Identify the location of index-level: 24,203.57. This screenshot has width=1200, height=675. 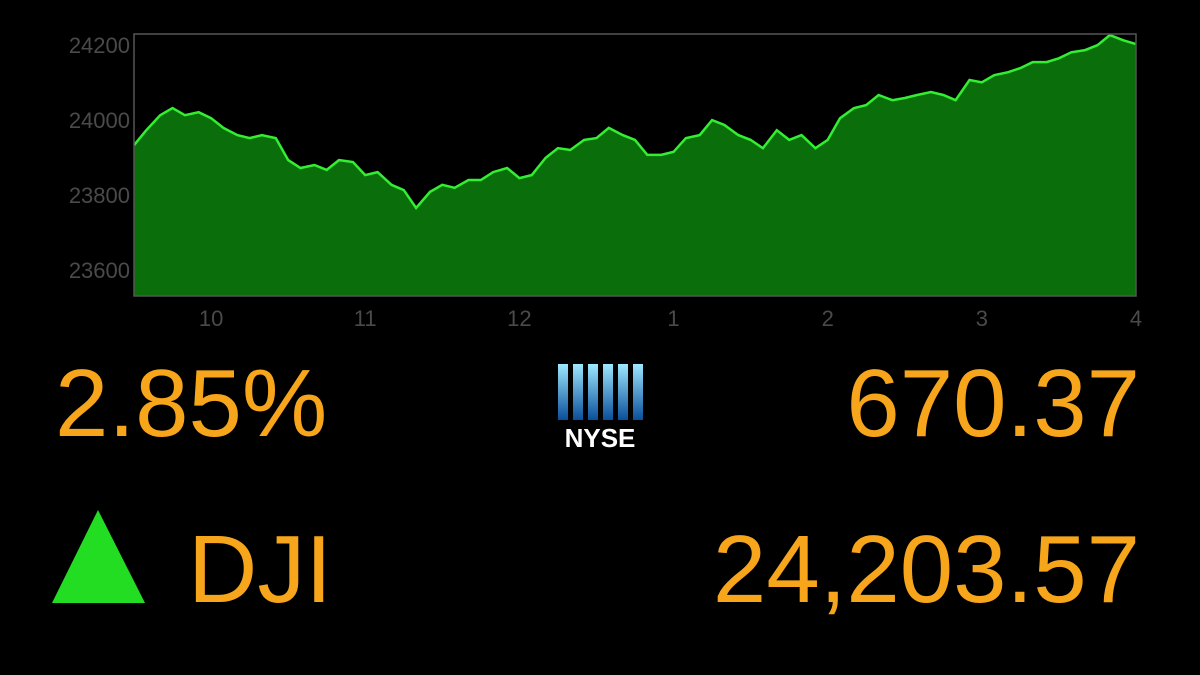
(926, 569).